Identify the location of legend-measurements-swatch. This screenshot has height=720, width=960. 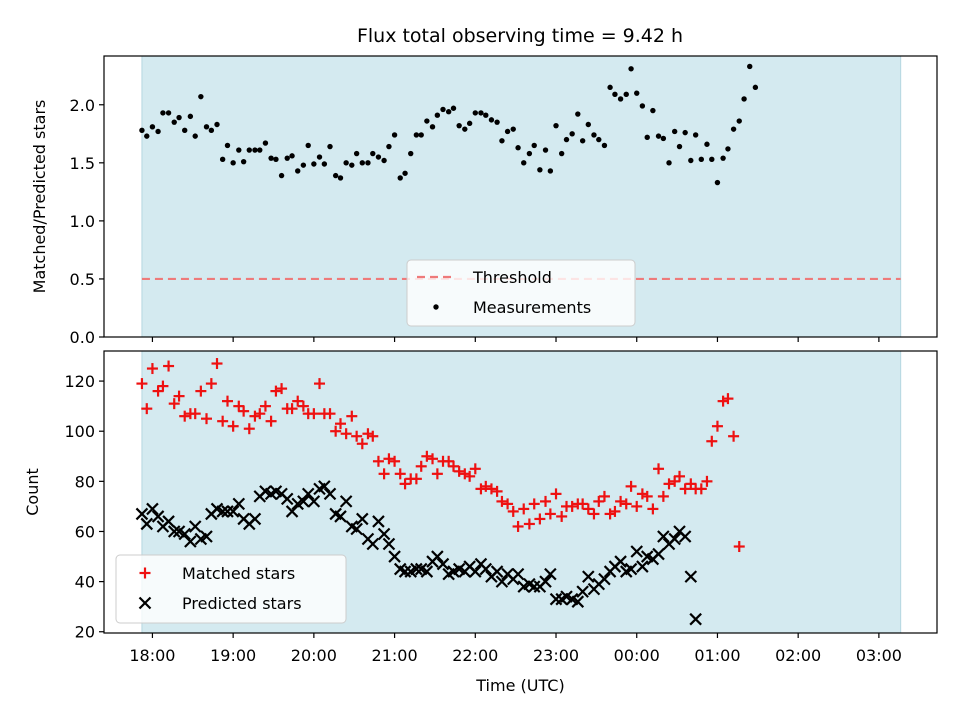
(436, 307).